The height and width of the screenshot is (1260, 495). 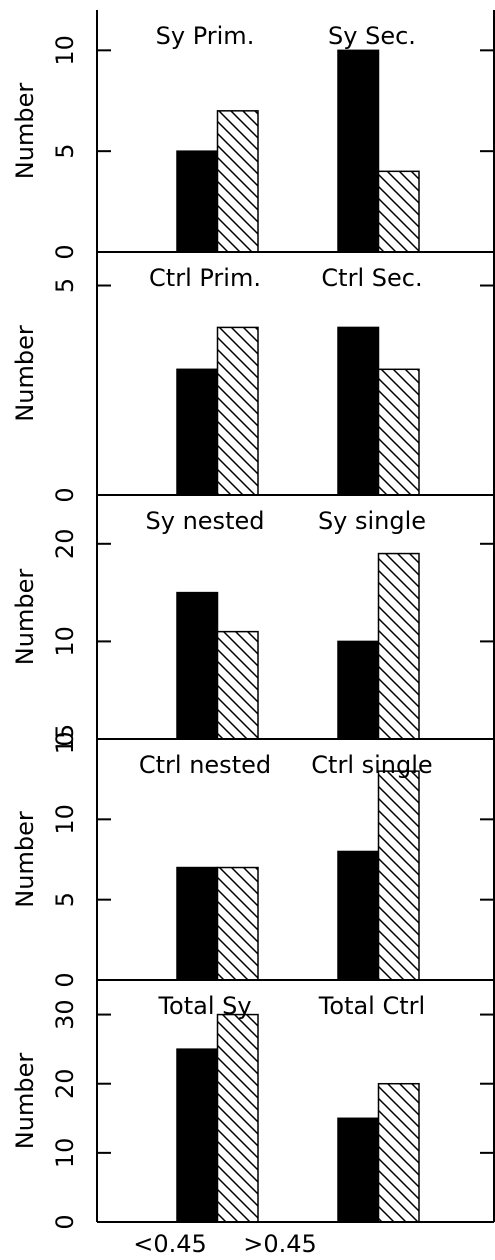 I want to click on panel-label: Total Ctrl, so click(x=371, y=1006).